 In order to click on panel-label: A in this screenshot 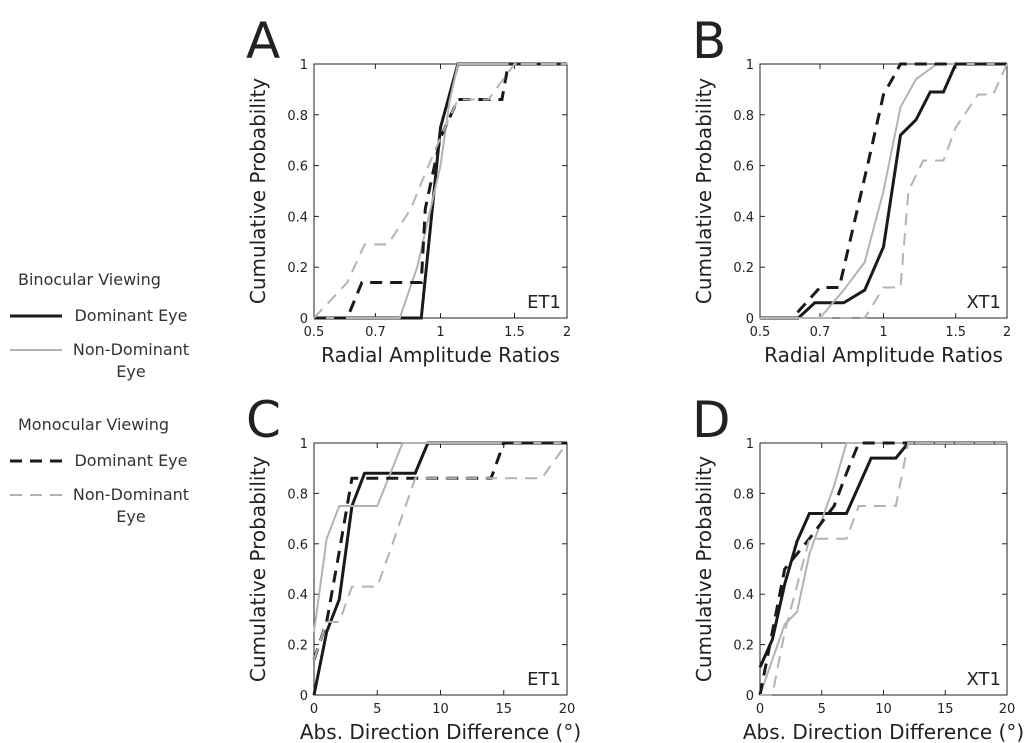, I will do `click(263, 41)`.